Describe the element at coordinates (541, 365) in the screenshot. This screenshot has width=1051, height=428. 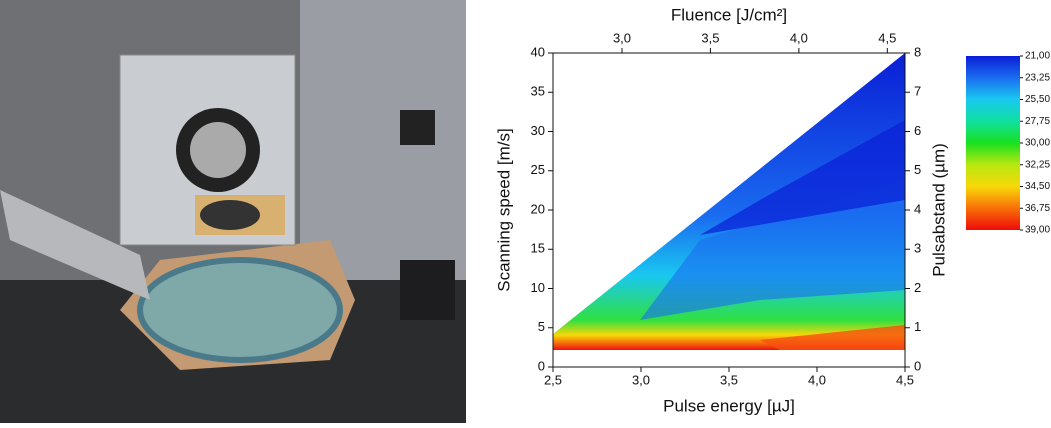
I see `y-tick-label: 0` at that location.